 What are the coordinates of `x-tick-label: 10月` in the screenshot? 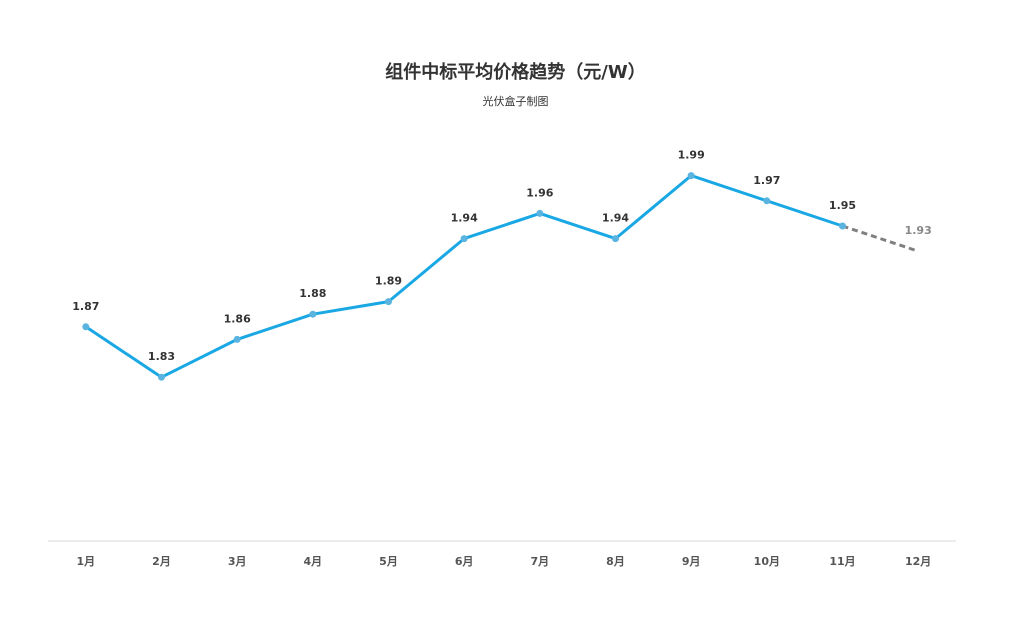 It's located at (767, 561).